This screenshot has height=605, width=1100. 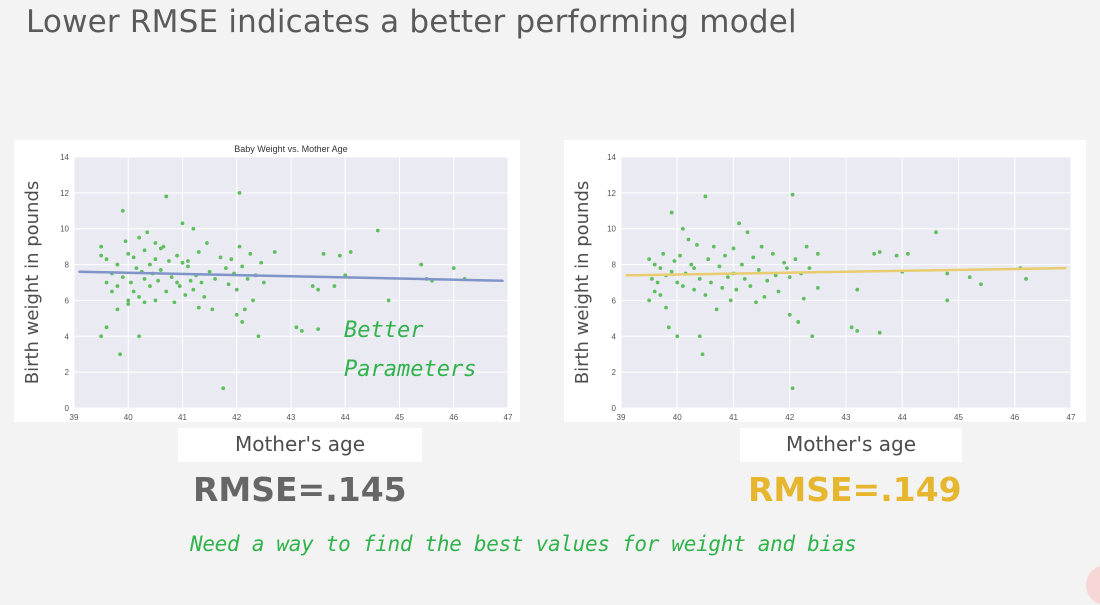 I want to click on y-tick-label: 12, so click(x=64, y=193).